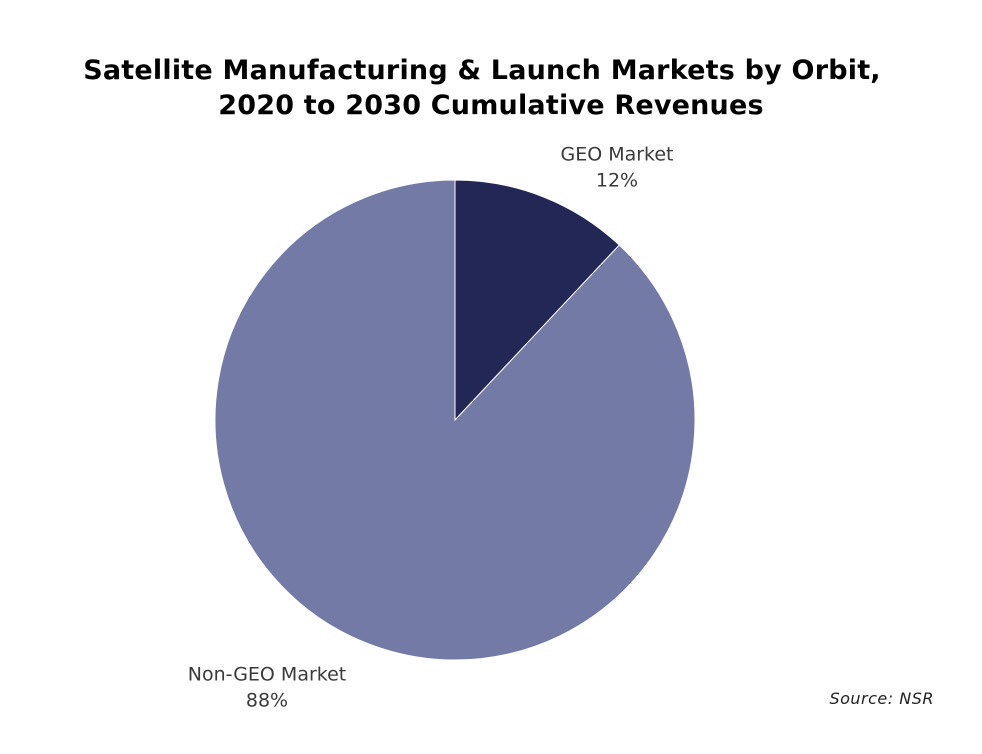 This screenshot has width=982, height=754. What do you see at coordinates (267, 701) in the screenshot?
I see `slice-label-value-non-geo-market: 88%` at bounding box center [267, 701].